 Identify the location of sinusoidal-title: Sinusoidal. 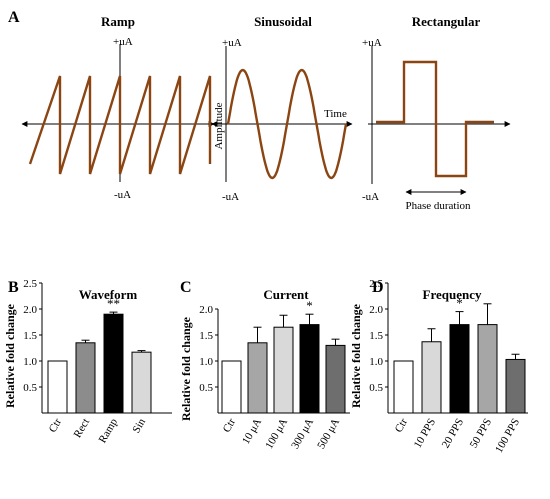
(283, 21).